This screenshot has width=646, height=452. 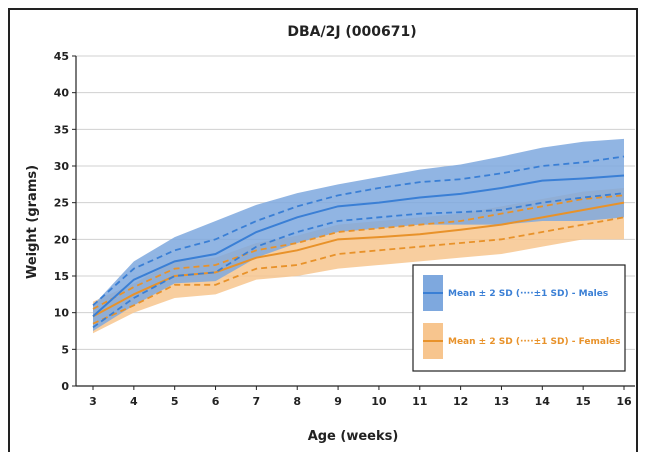 I want to click on x-tick-label-7: 7, so click(x=257, y=401).